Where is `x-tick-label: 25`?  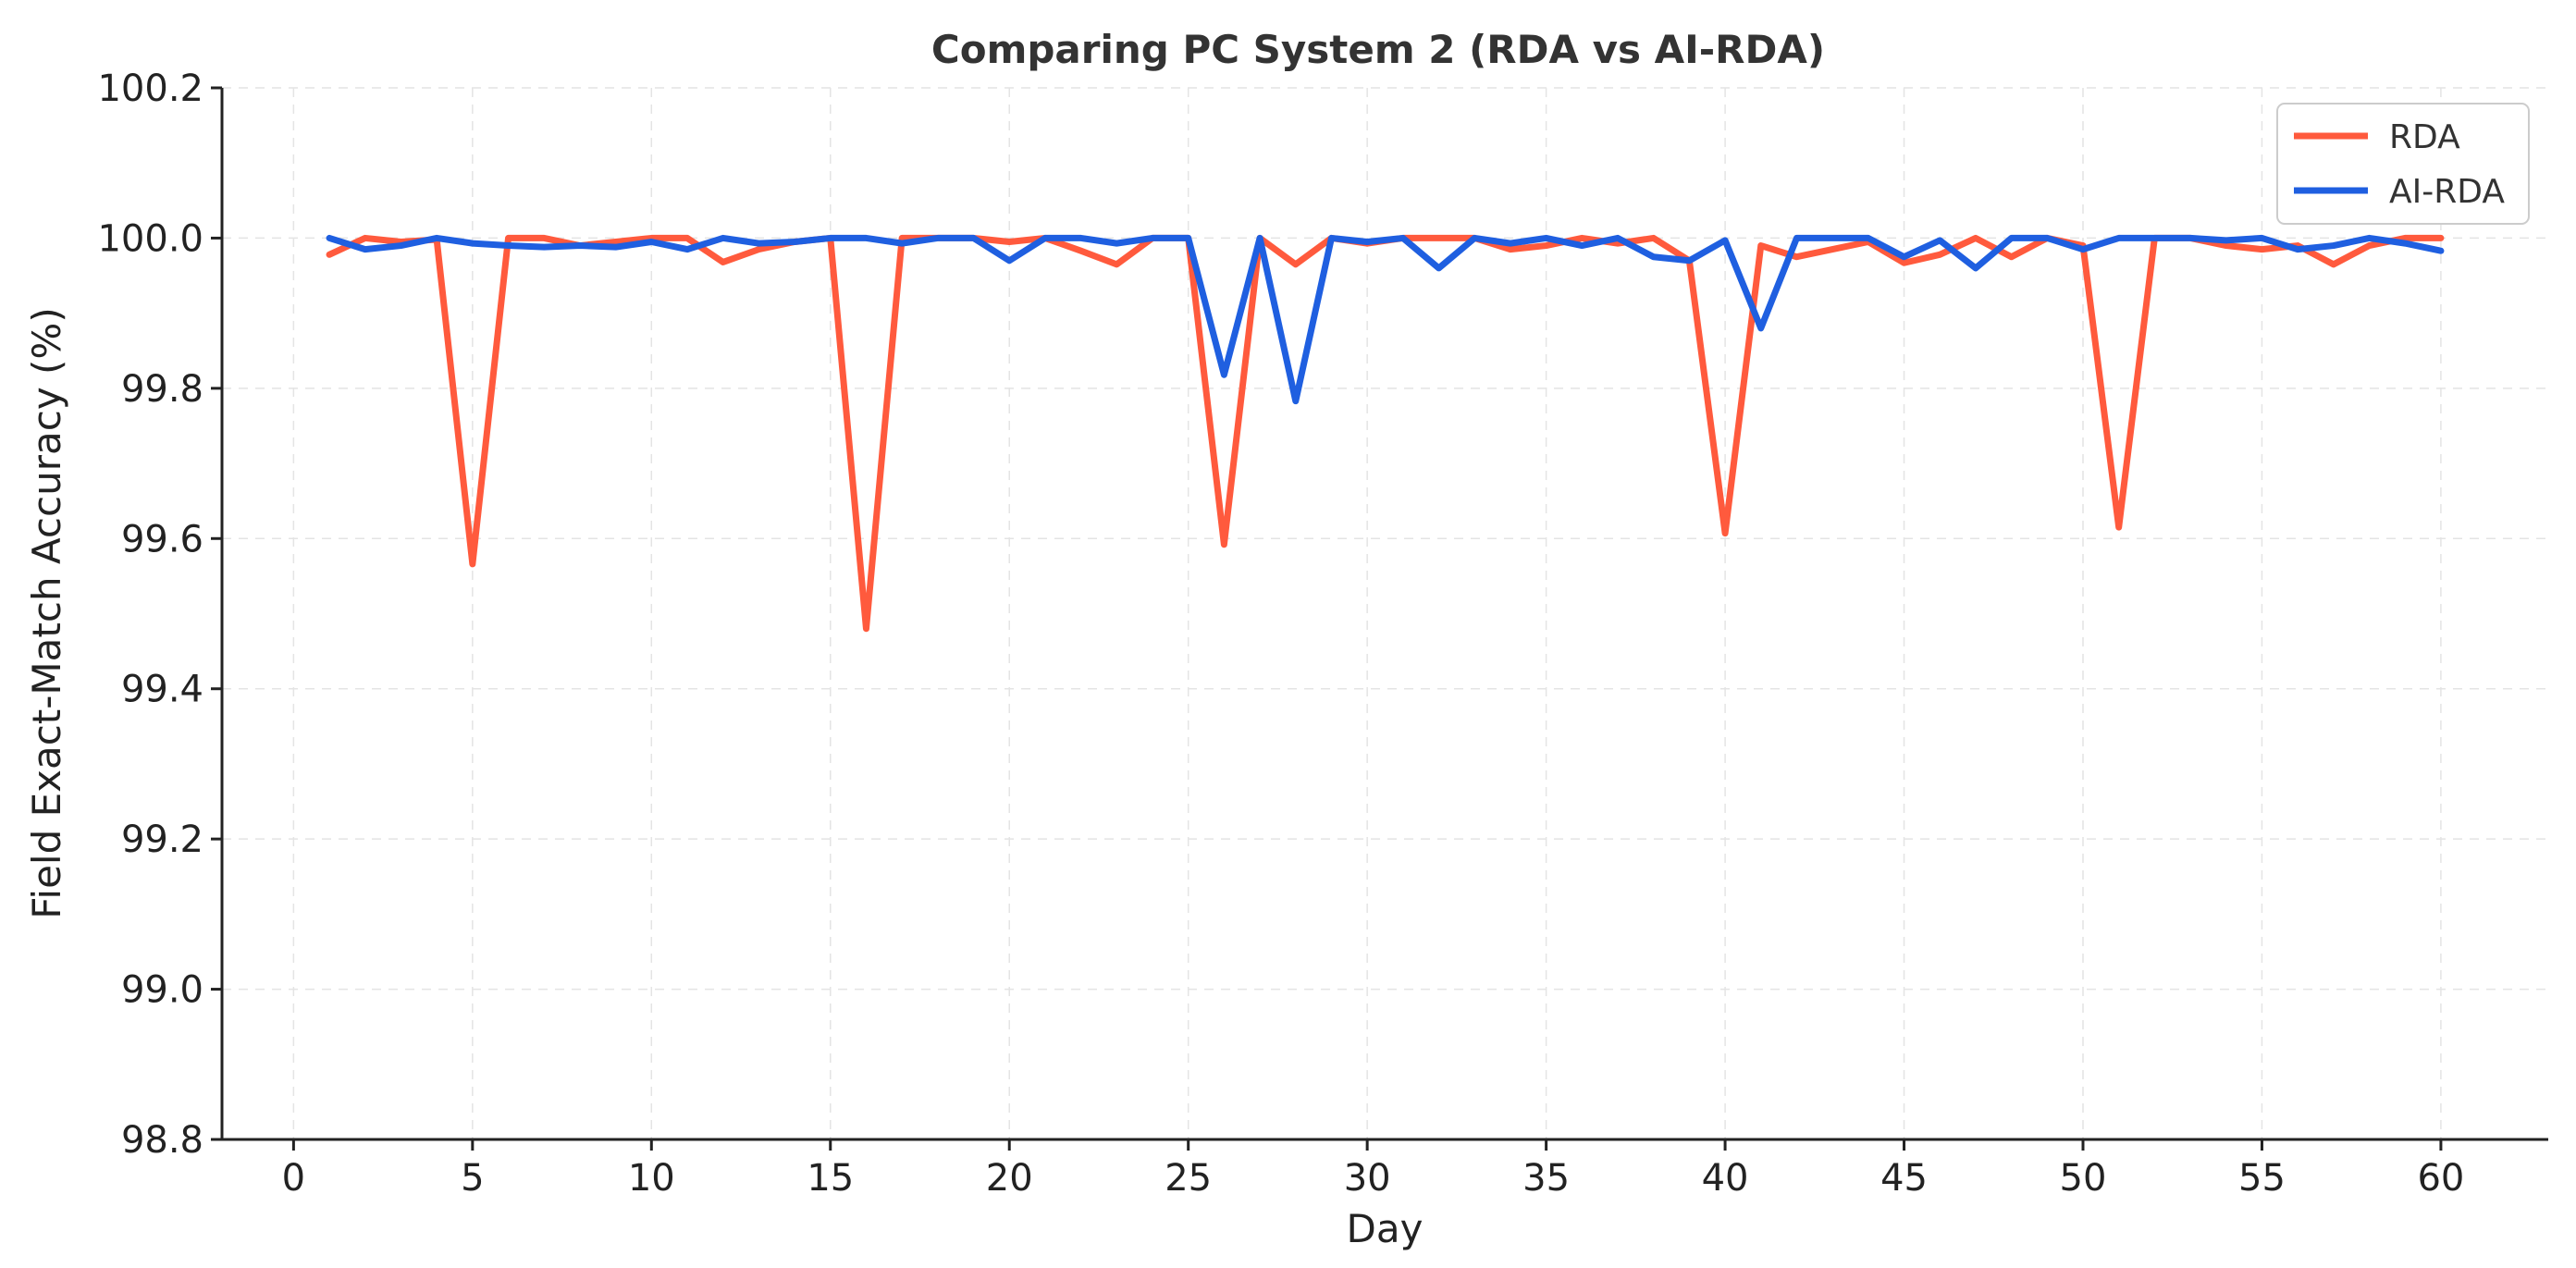 x-tick-label: 25 is located at coordinates (1188, 1178).